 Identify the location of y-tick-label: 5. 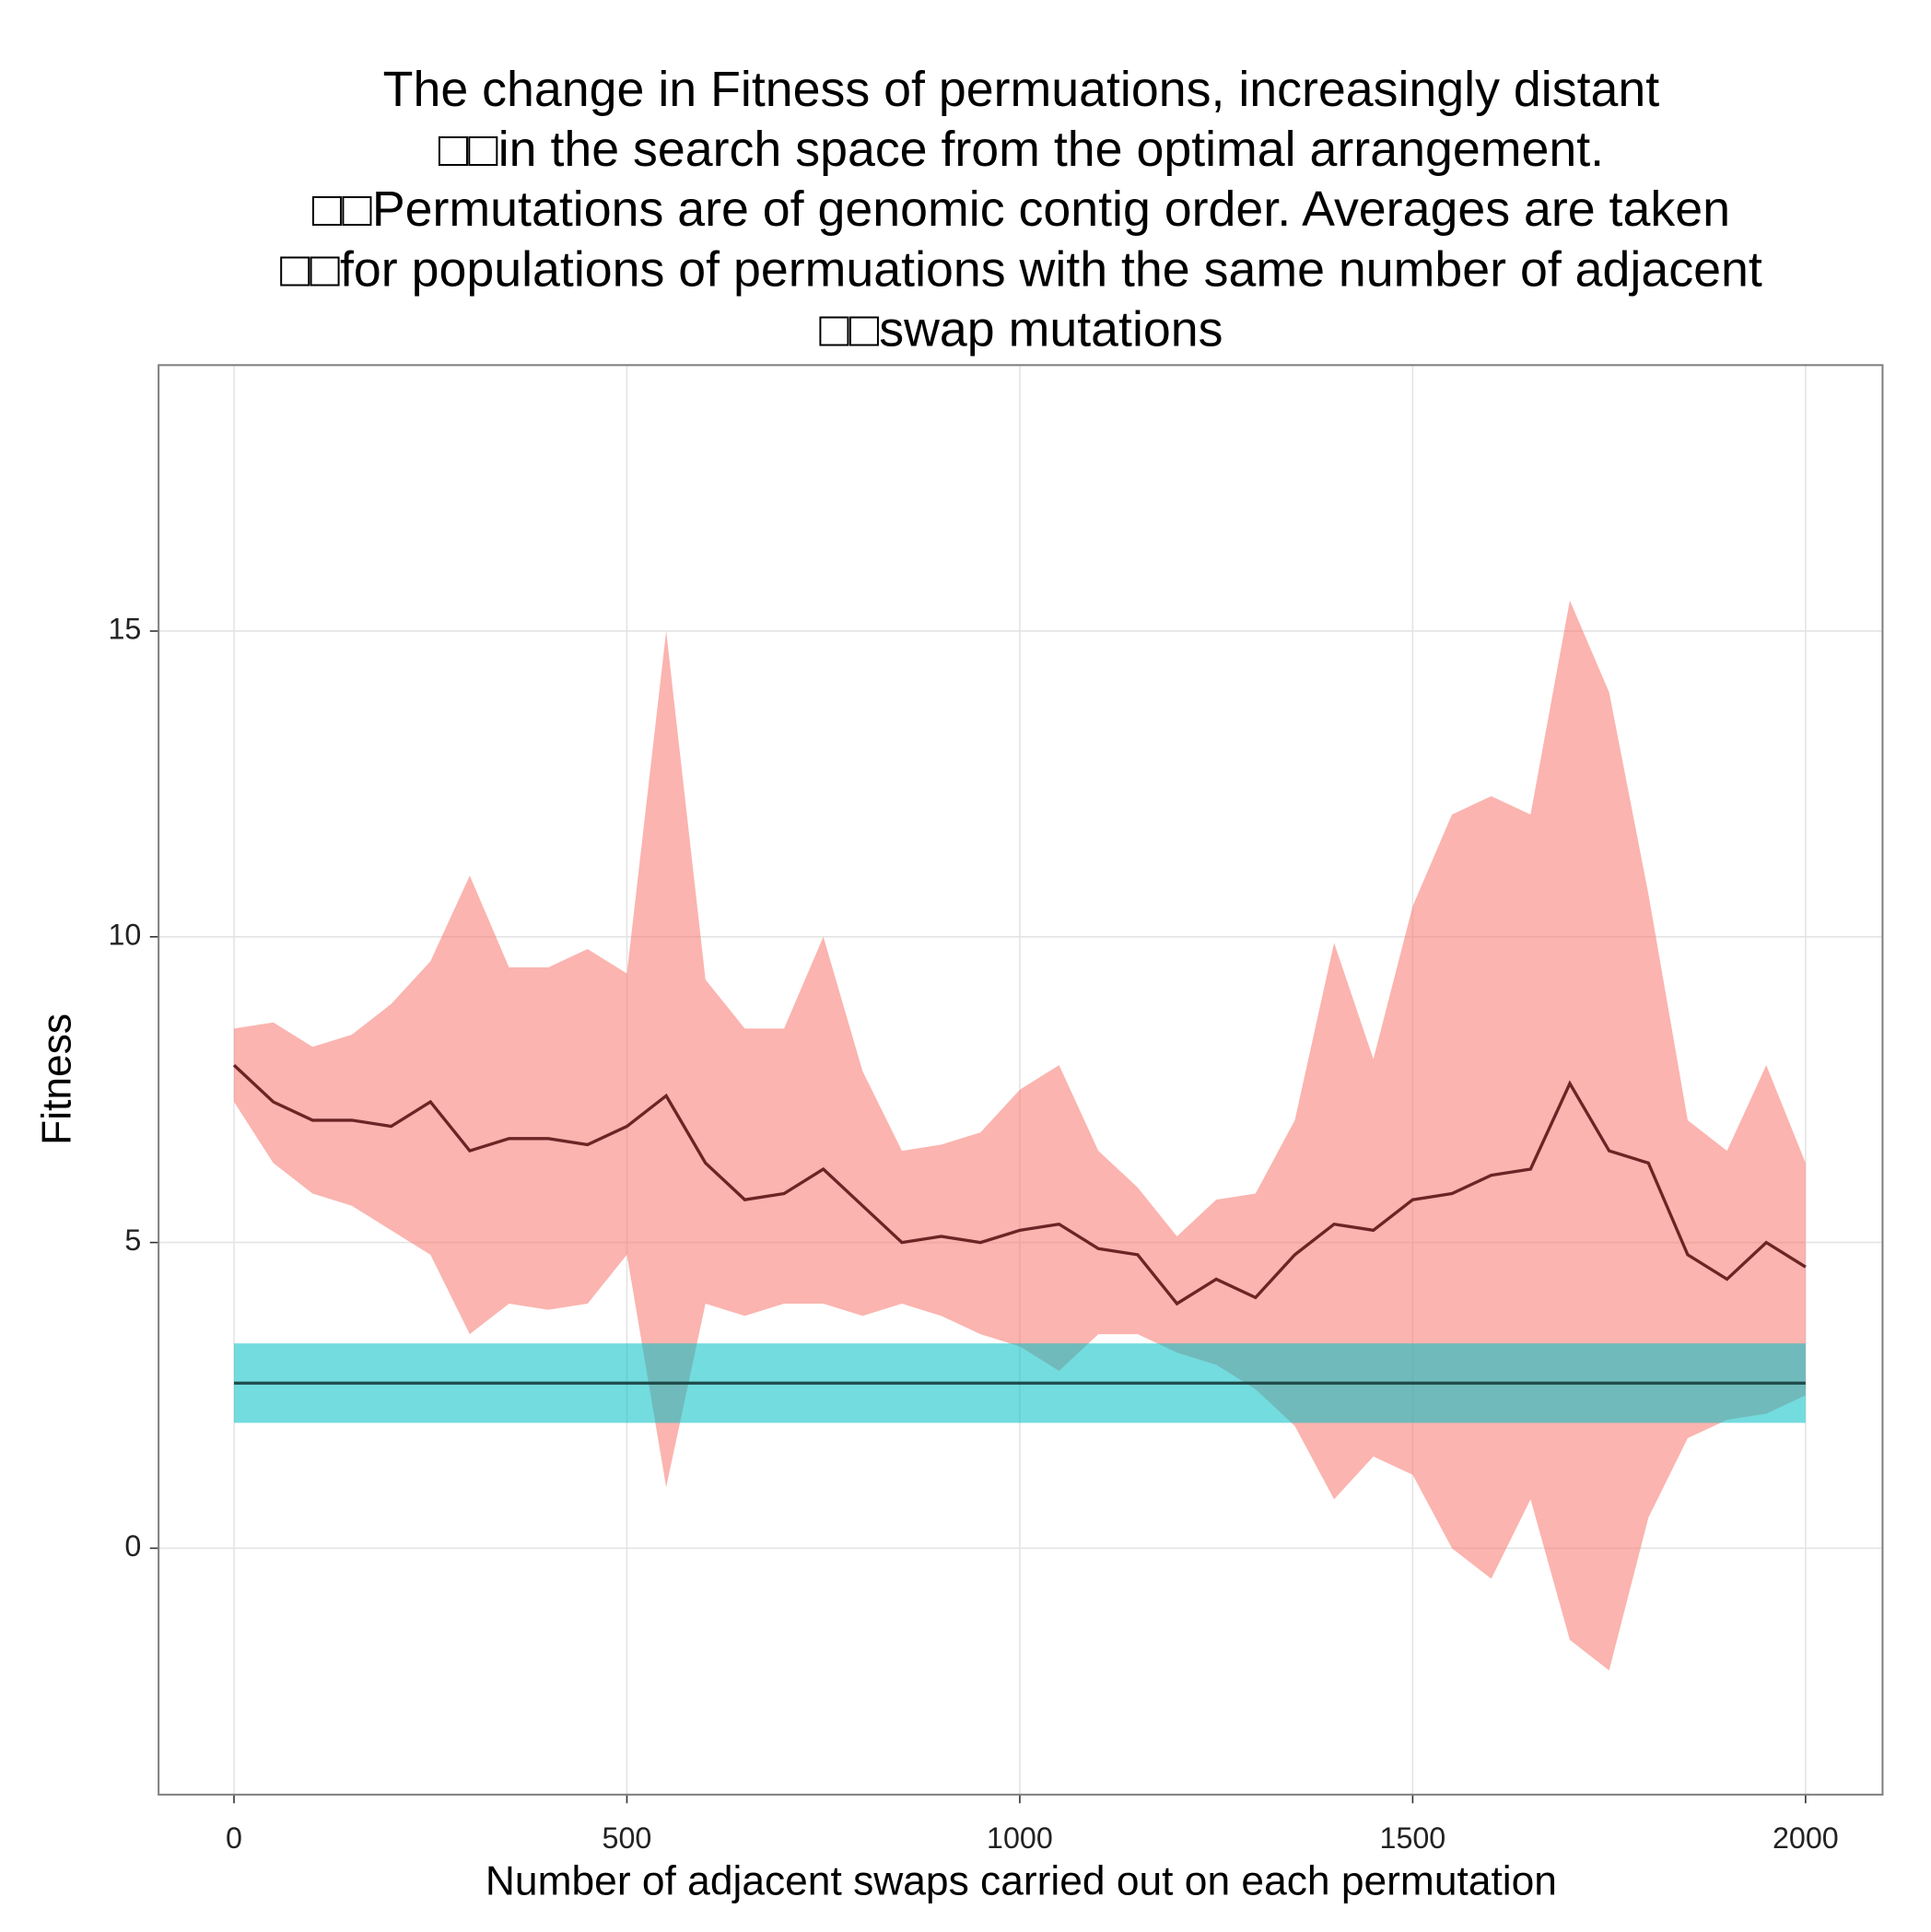
(132, 1240).